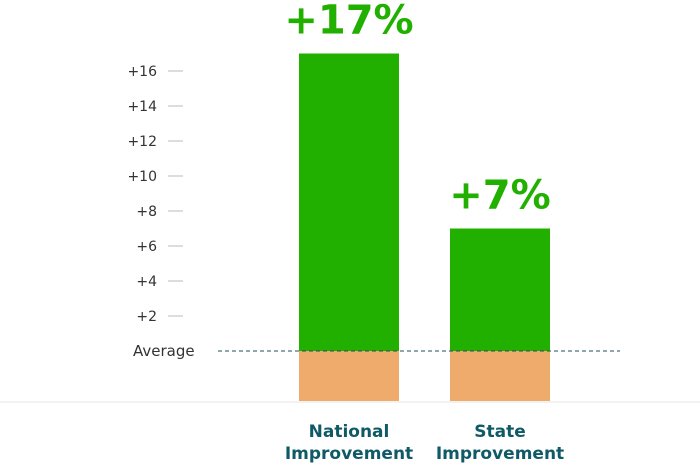  Describe the element at coordinates (146, 282) in the screenshot. I see `y-tick-label: +4` at that location.